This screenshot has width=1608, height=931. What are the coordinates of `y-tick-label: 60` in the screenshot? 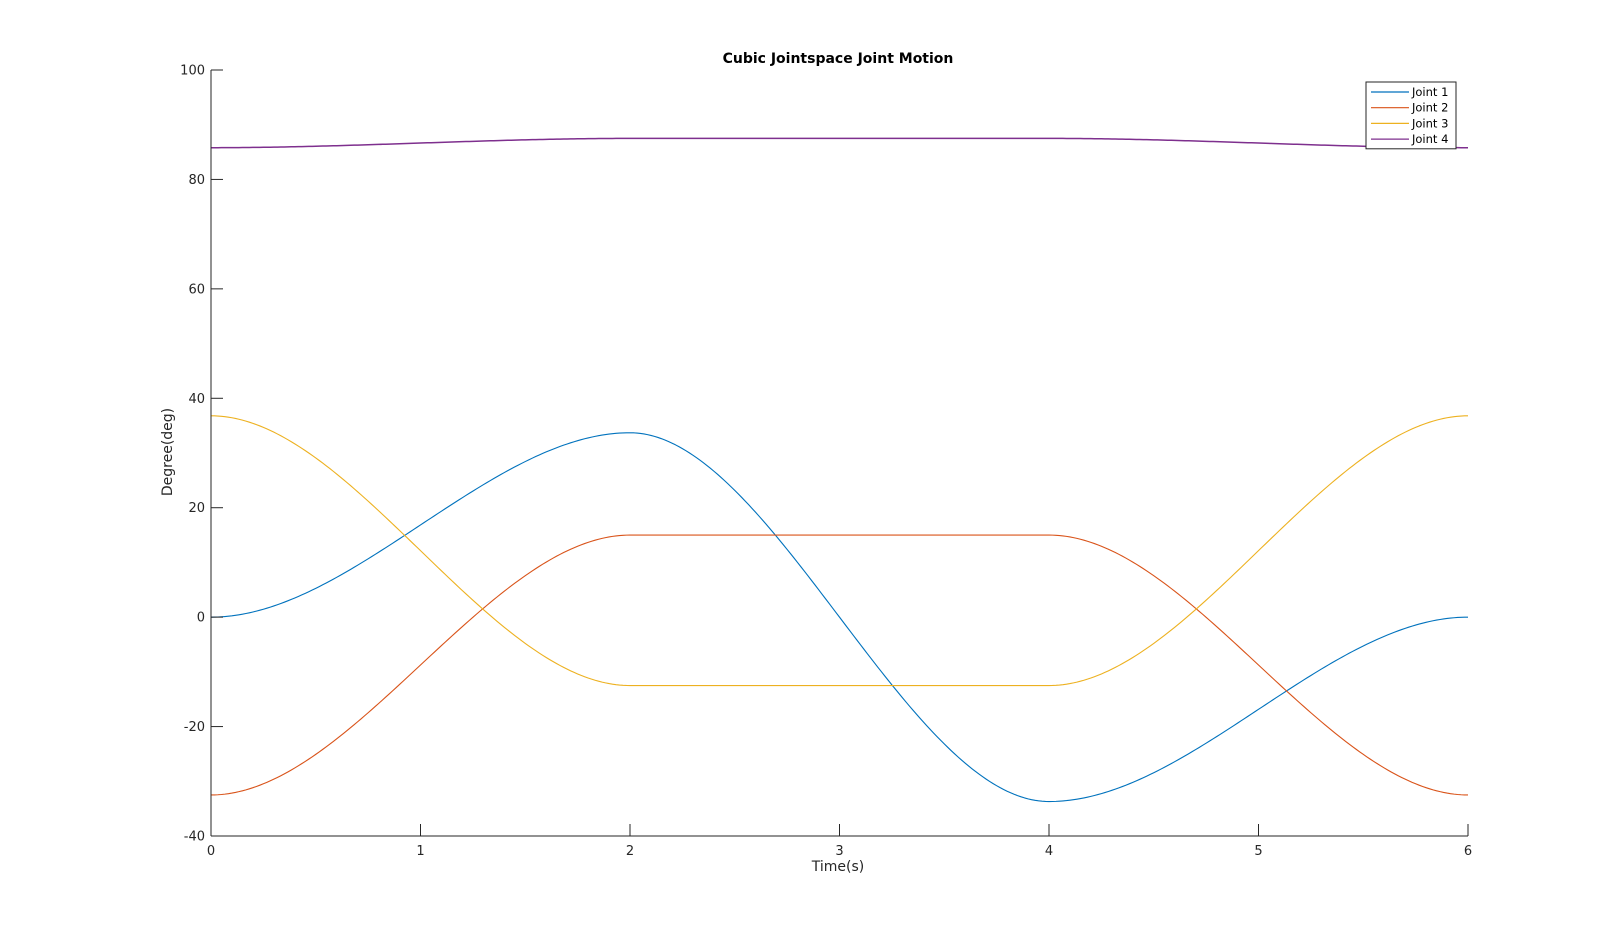 It's located at (196, 289).